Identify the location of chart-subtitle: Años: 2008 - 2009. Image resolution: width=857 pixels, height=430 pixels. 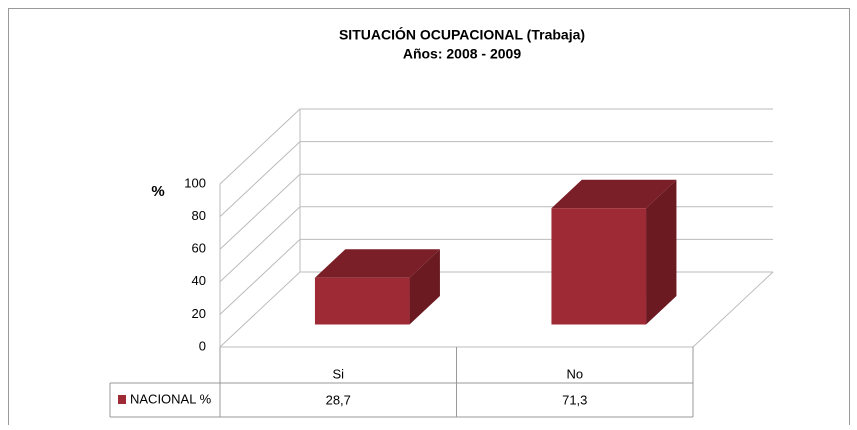
(462, 54).